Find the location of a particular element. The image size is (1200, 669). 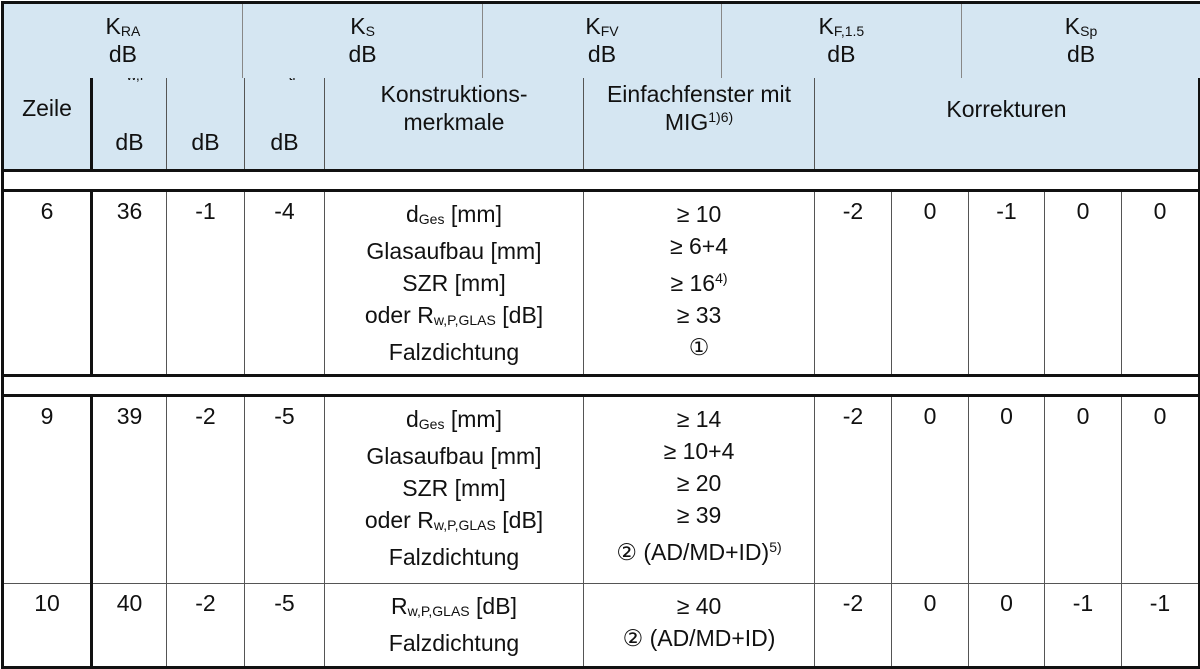

rwp-cell: 36 is located at coordinates (129, 283).